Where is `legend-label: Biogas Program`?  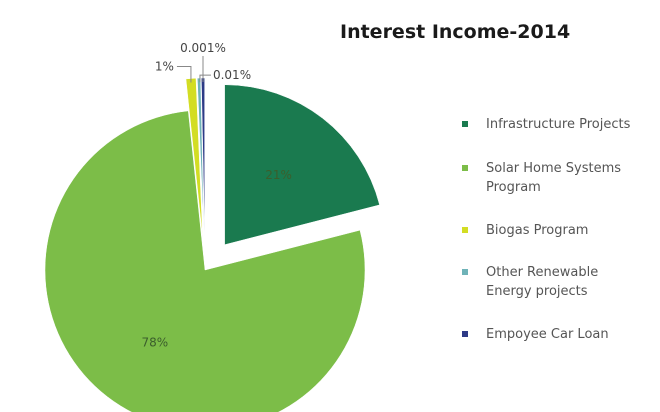 legend-label: Biogas Program is located at coordinates (537, 230).